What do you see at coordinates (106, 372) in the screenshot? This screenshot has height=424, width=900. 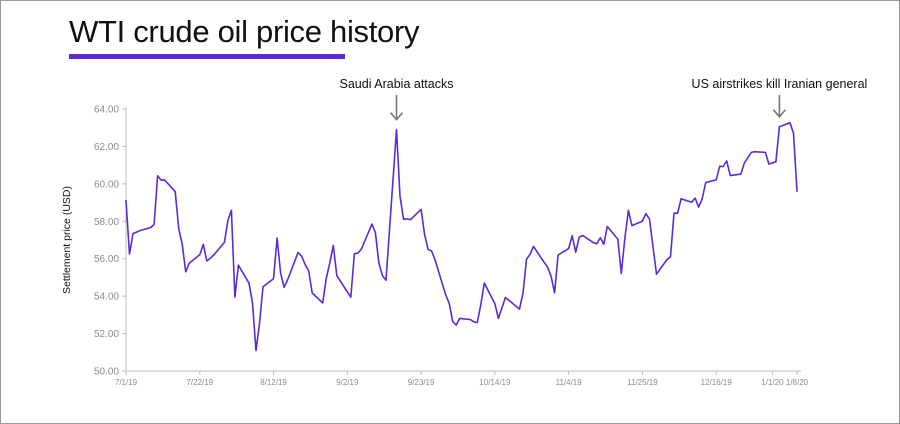 I see `y-tick-label: 50.00` at bounding box center [106, 372].